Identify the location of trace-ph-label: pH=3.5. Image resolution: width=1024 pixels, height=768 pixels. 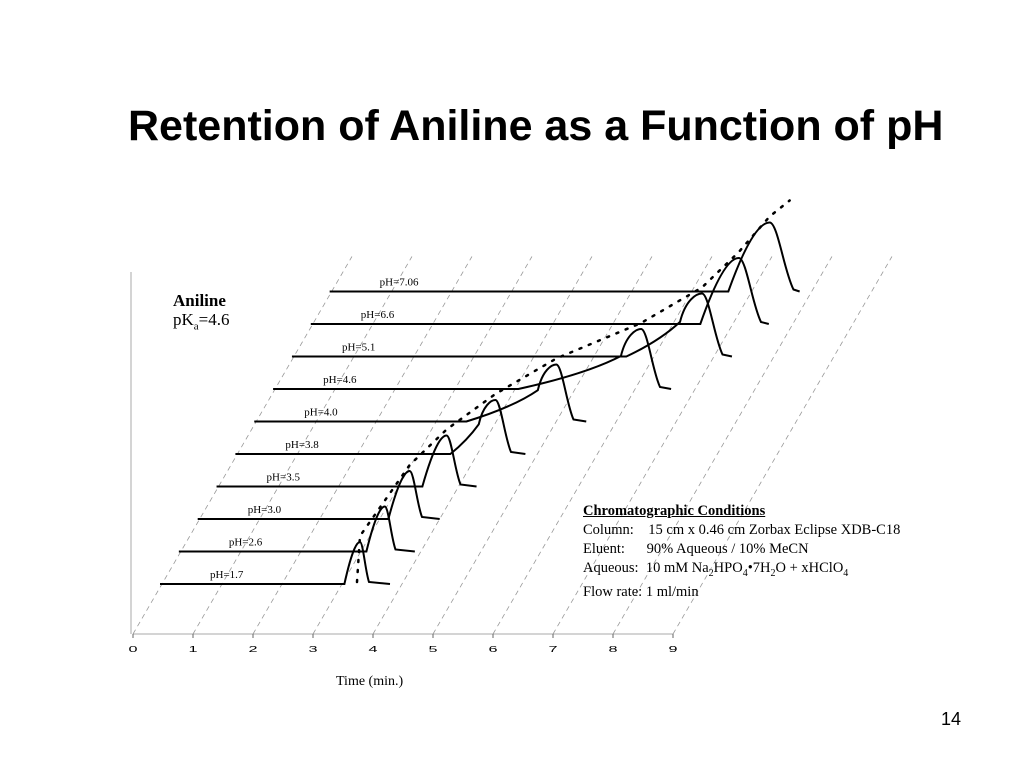
(284, 478).